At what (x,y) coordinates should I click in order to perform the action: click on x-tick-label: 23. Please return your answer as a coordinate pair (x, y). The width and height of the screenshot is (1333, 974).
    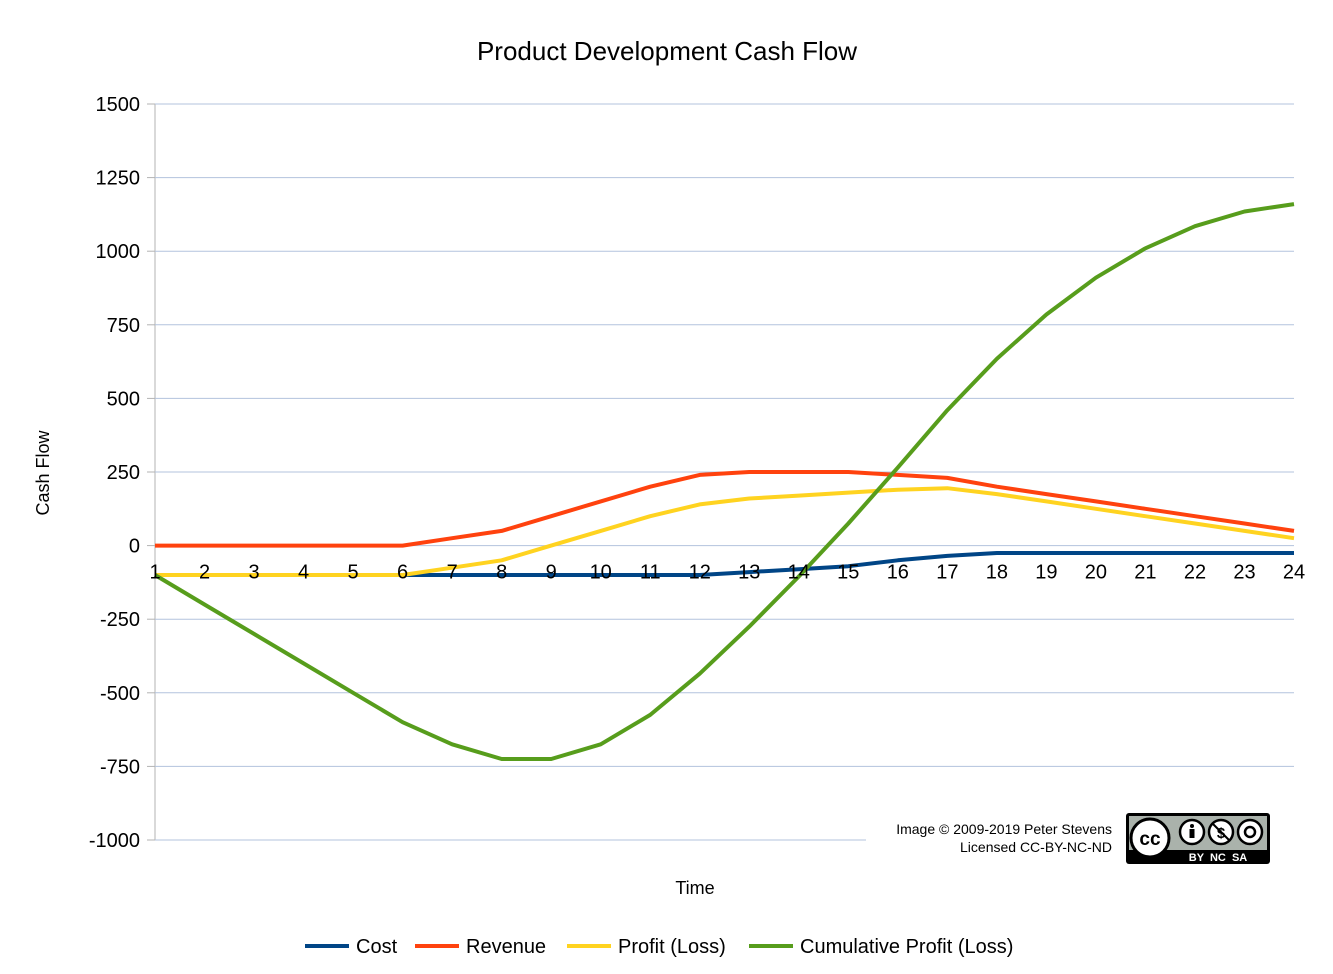
    Looking at the image, I should click on (1244, 573).